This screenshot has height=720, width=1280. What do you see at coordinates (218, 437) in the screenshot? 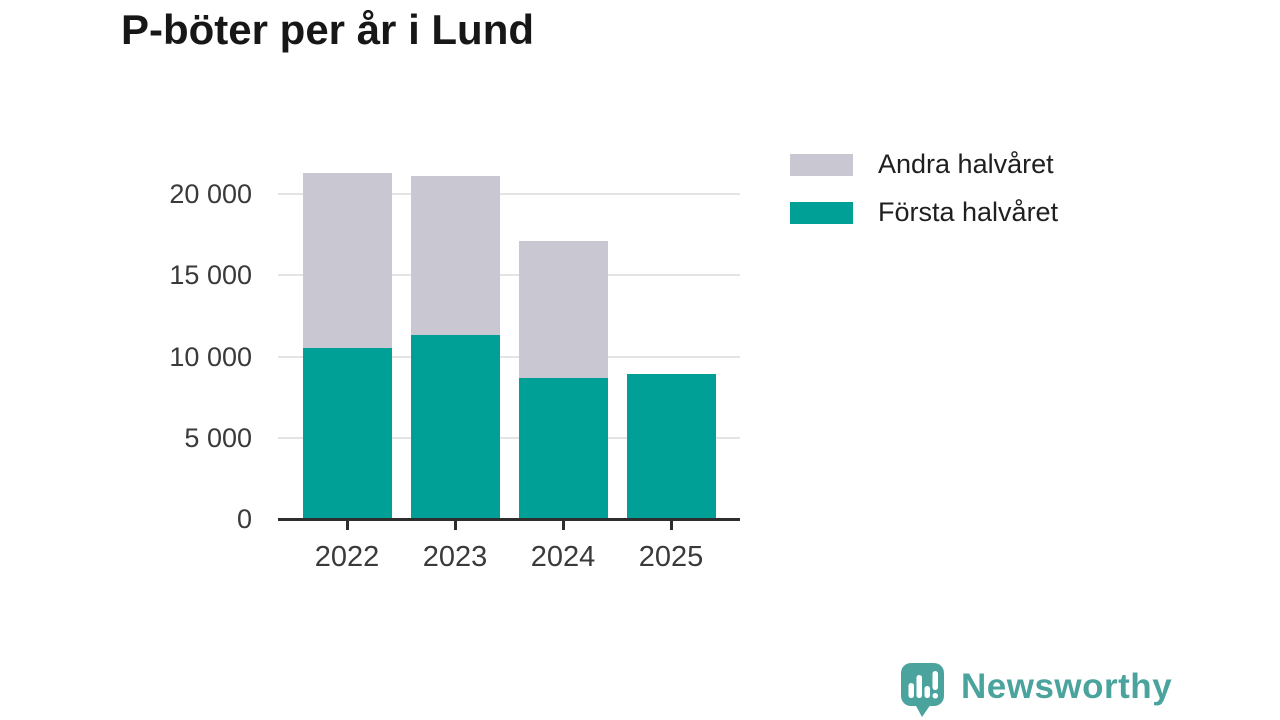
I see `y-axis-label: 5 000` at bounding box center [218, 437].